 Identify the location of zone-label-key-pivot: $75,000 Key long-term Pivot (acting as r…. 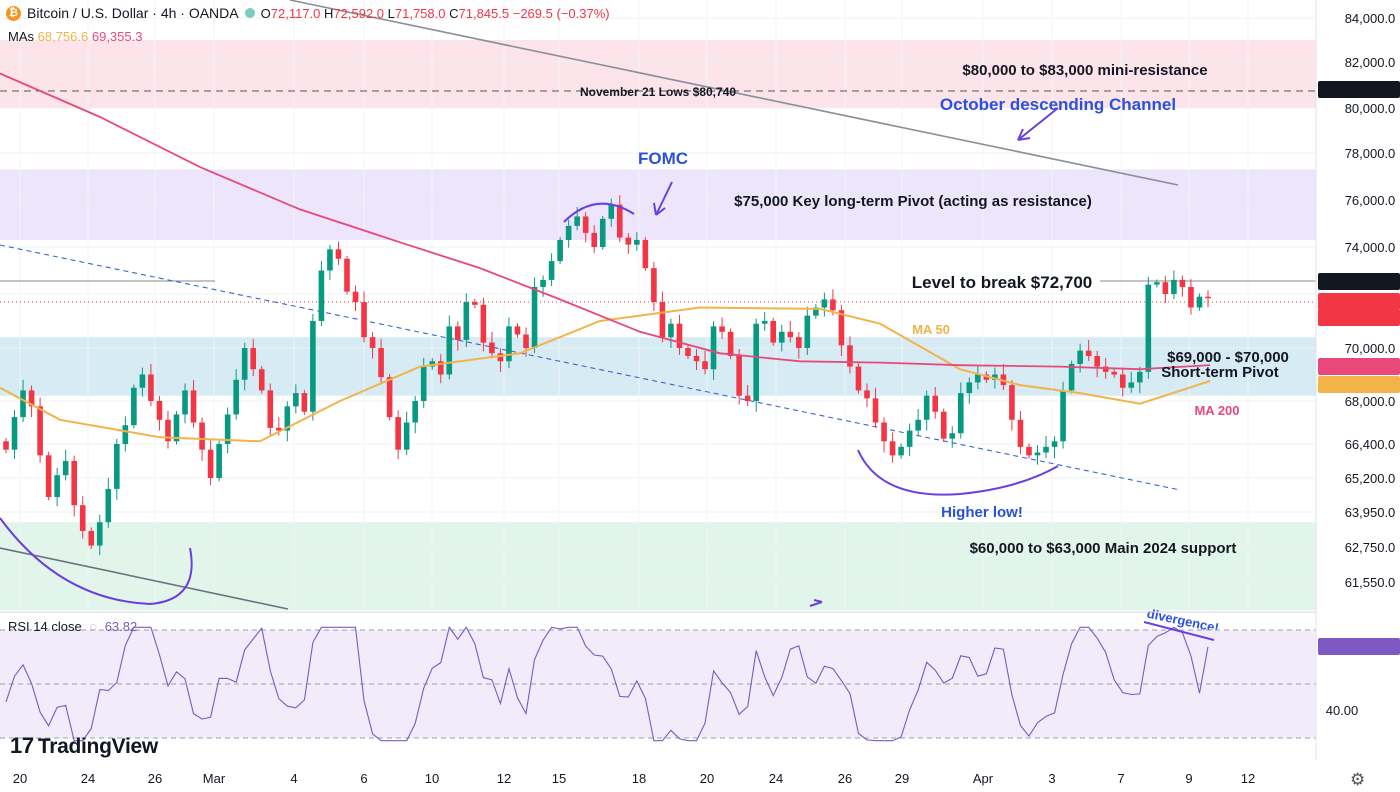
(913, 201).